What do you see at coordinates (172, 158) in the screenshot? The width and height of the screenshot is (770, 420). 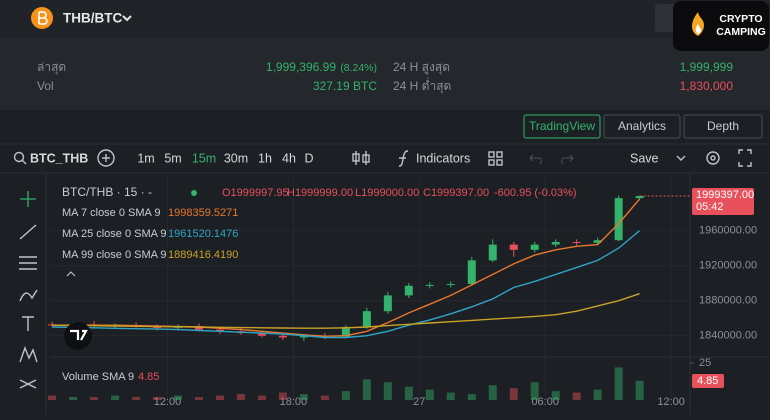 I see `interval-button: 5m` at bounding box center [172, 158].